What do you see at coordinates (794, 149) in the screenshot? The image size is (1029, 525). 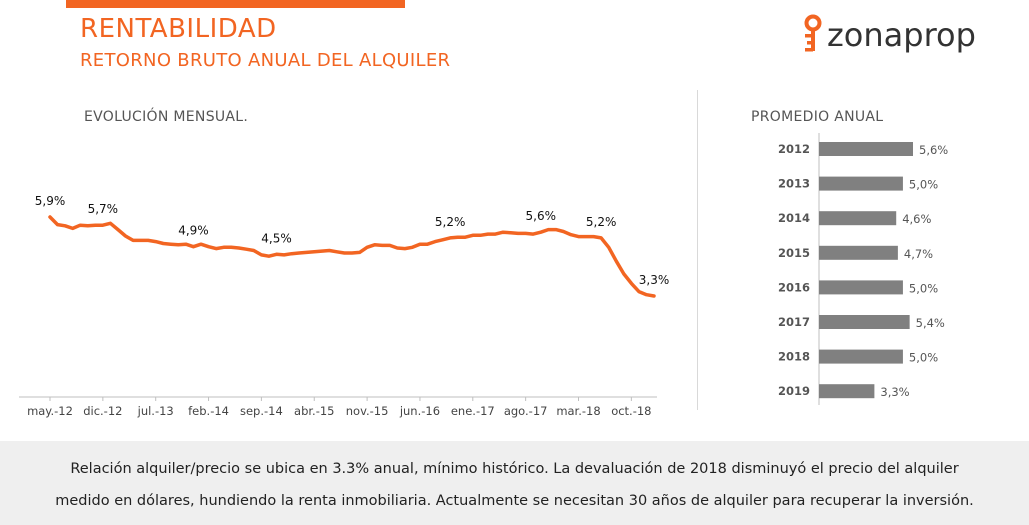 I see `category-label: 2012` at bounding box center [794, 149].